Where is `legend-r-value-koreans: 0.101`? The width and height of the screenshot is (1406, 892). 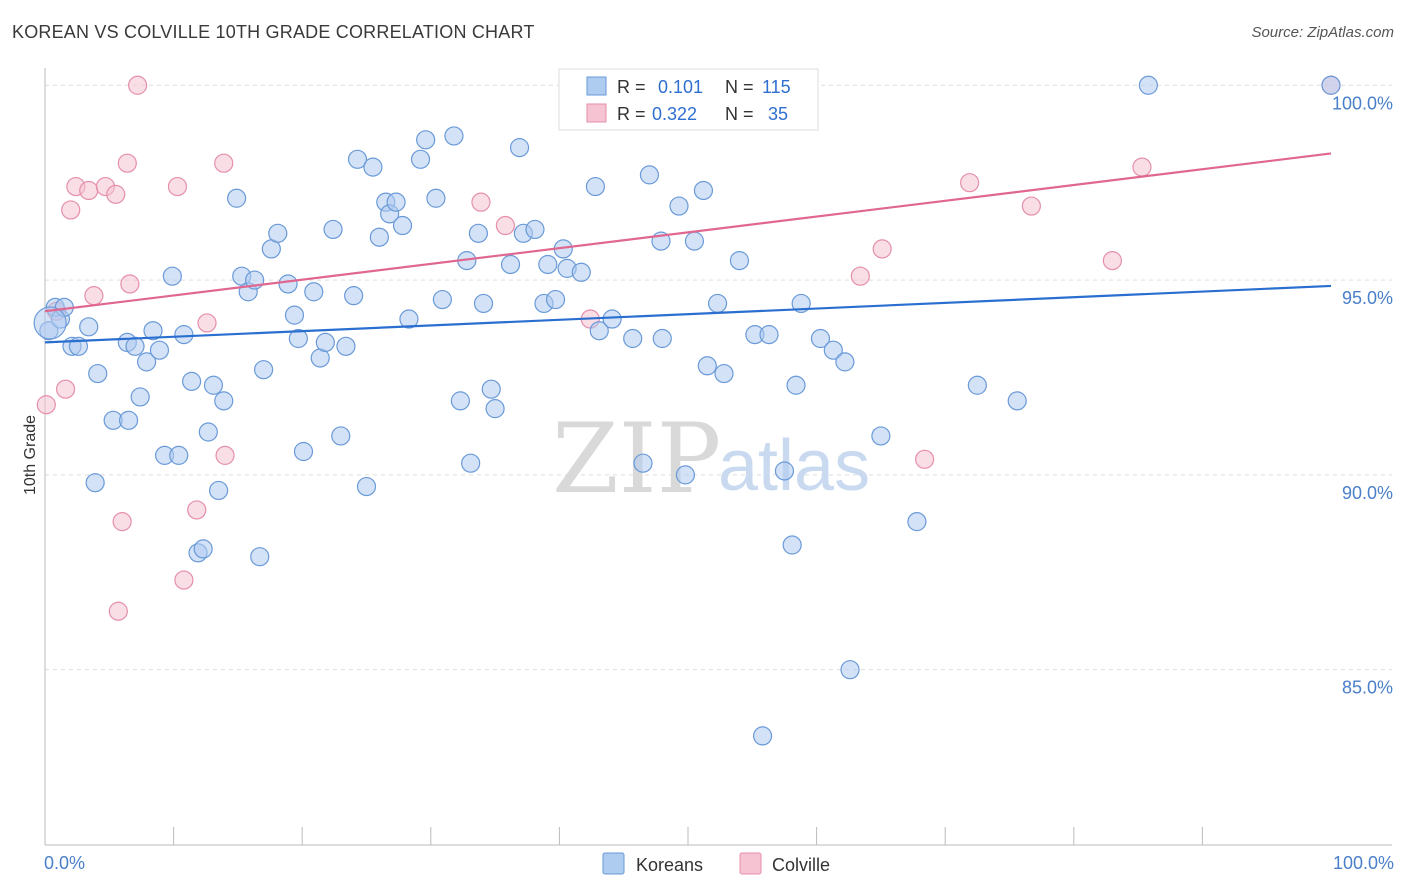 legend-r-value-koreans: 0.101 is located at coordinates (680, 87).